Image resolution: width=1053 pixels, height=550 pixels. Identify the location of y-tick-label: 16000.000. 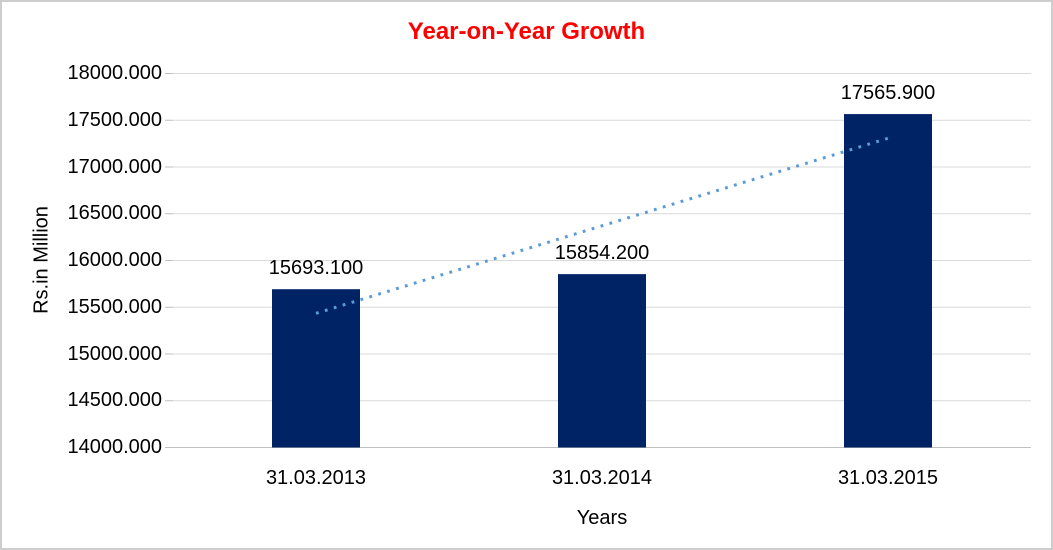
(114, 260).